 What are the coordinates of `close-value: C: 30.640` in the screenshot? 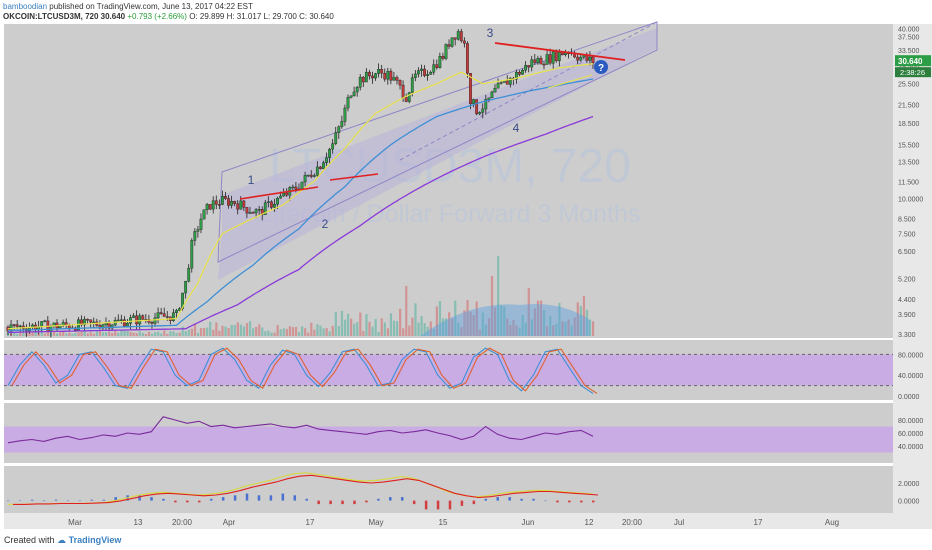 It's located at (316, 16).